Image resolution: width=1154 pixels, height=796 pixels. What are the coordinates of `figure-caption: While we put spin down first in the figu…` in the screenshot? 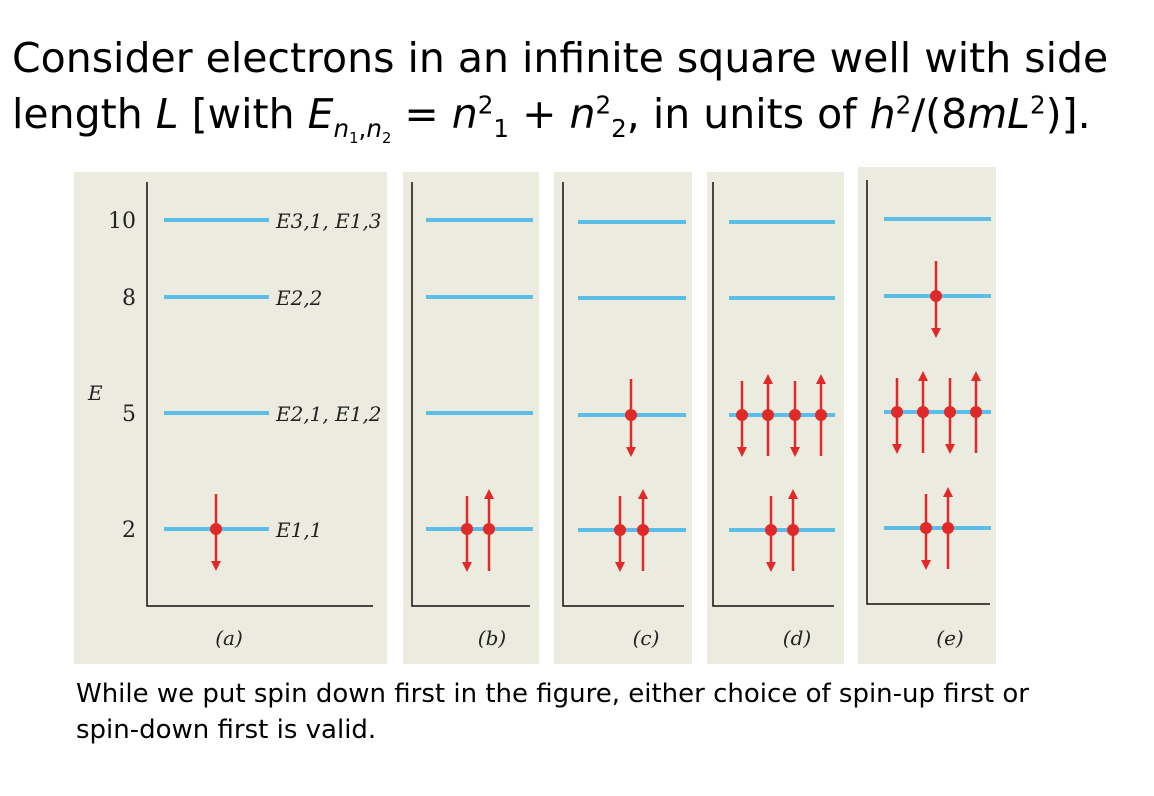 It's located at (552, 712).